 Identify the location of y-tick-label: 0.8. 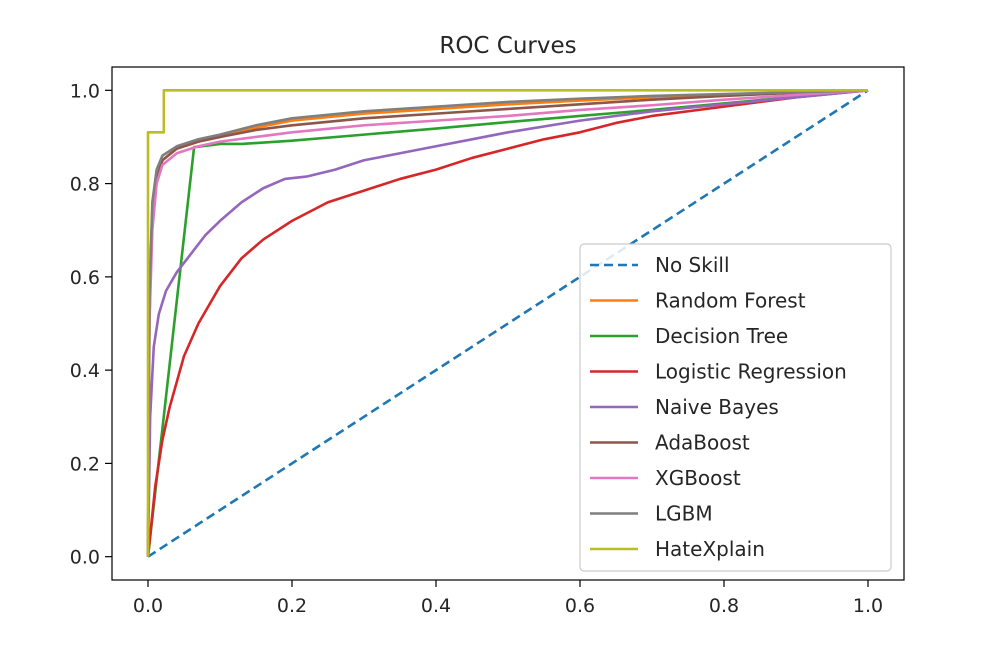
(85, 185).